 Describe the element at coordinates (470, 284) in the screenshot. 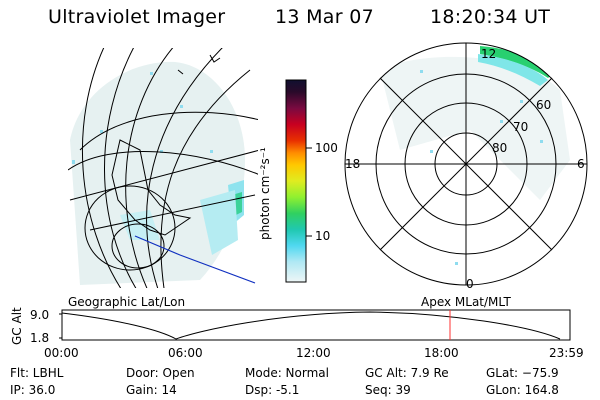

I see `mlt-label-0: 0` at that location.